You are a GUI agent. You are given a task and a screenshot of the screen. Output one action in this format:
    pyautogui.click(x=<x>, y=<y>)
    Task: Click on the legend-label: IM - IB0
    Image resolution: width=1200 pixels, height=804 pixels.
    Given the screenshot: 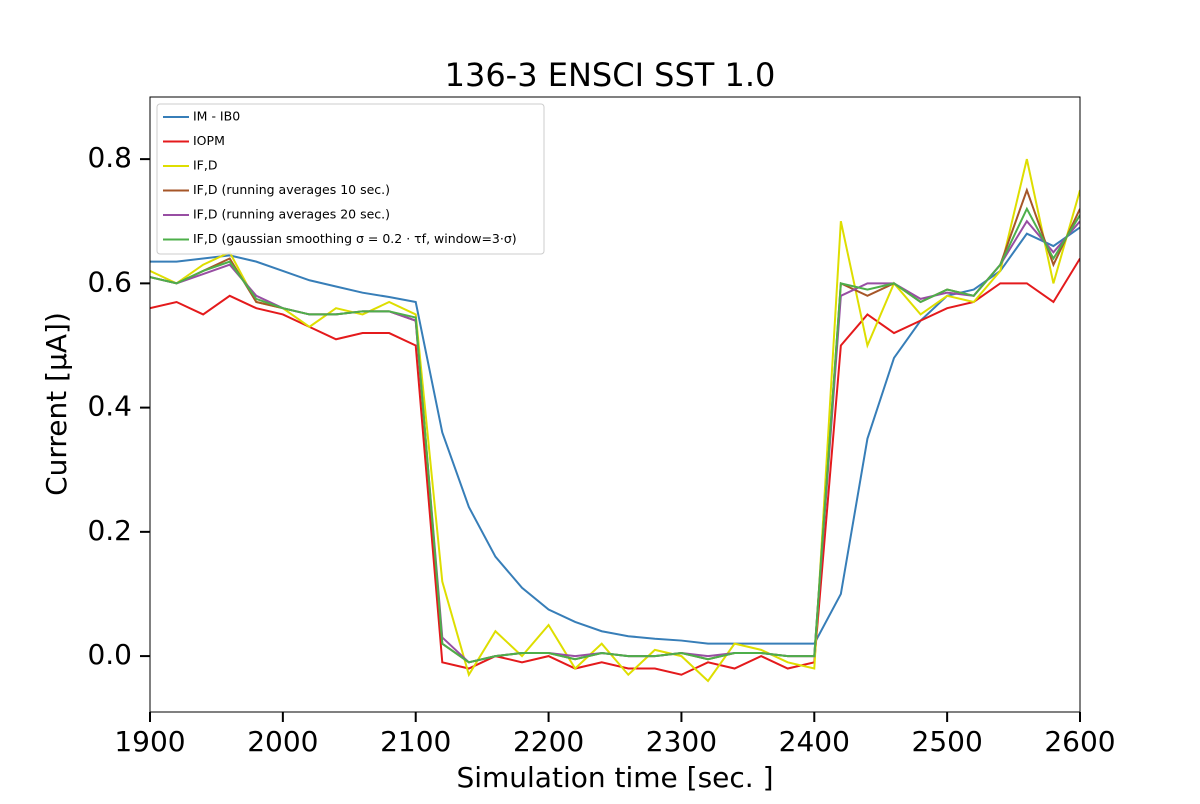 What is the action you would take?
    pyautogui.click(x=216, y=116)
    